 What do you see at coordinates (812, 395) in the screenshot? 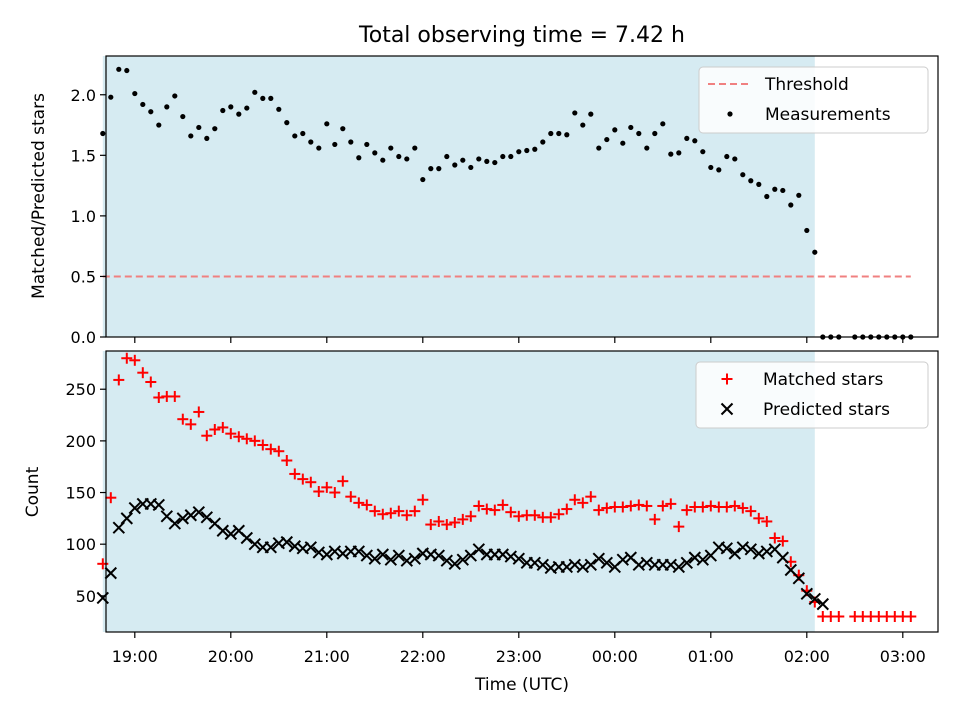
I see `bottom-legend-box` at bounding box center [812, 395].